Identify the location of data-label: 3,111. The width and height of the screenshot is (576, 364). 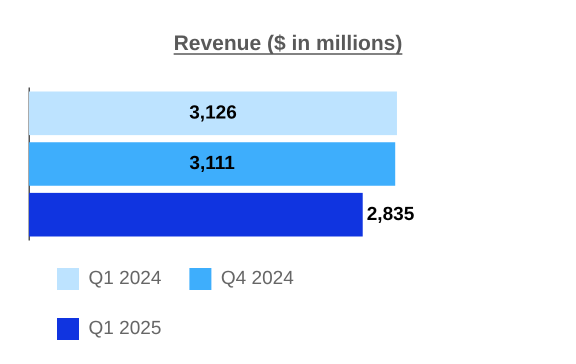
(212, 163).